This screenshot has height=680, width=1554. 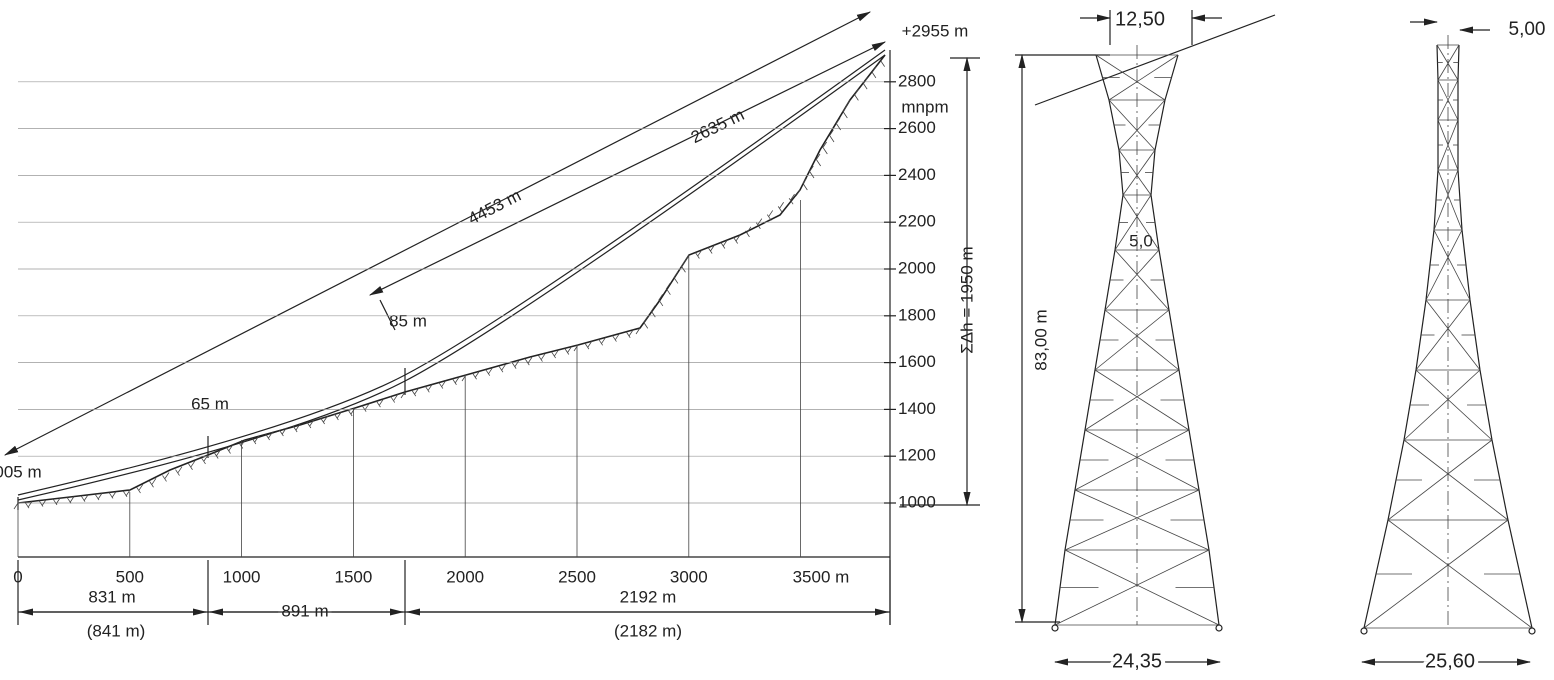 I want to click on section-slope-length: (2182 m), so click(x=648, y=630).